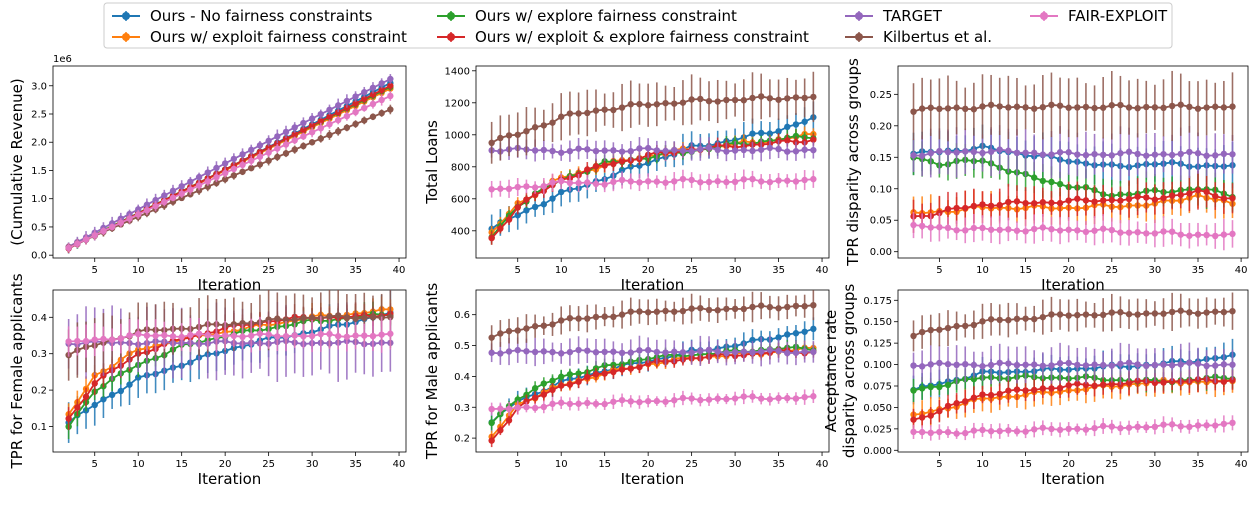  Describe the element at coordinates (457, 71) in the screenshot. I see `y-tick-label: 1400` at that location.